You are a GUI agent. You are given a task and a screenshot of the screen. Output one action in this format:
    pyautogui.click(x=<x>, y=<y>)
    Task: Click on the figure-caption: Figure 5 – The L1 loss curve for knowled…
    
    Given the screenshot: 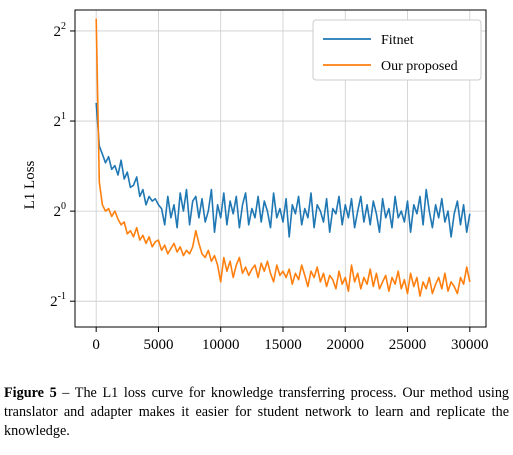 What is the action you would take?
    pyautogui.click(x=256, y=412)
    